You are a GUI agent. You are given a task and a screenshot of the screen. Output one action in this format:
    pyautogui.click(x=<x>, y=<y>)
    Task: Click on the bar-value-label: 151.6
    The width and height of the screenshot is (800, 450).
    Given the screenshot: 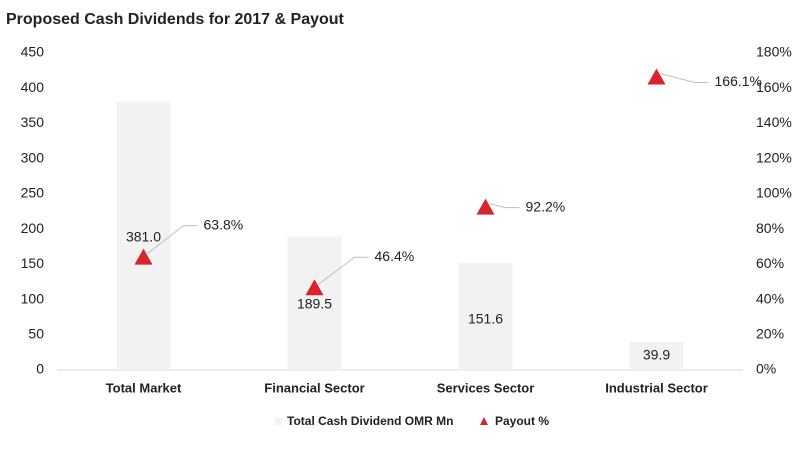 What is the action you would take?
    pyautogui.click(x=485, y=319)
    